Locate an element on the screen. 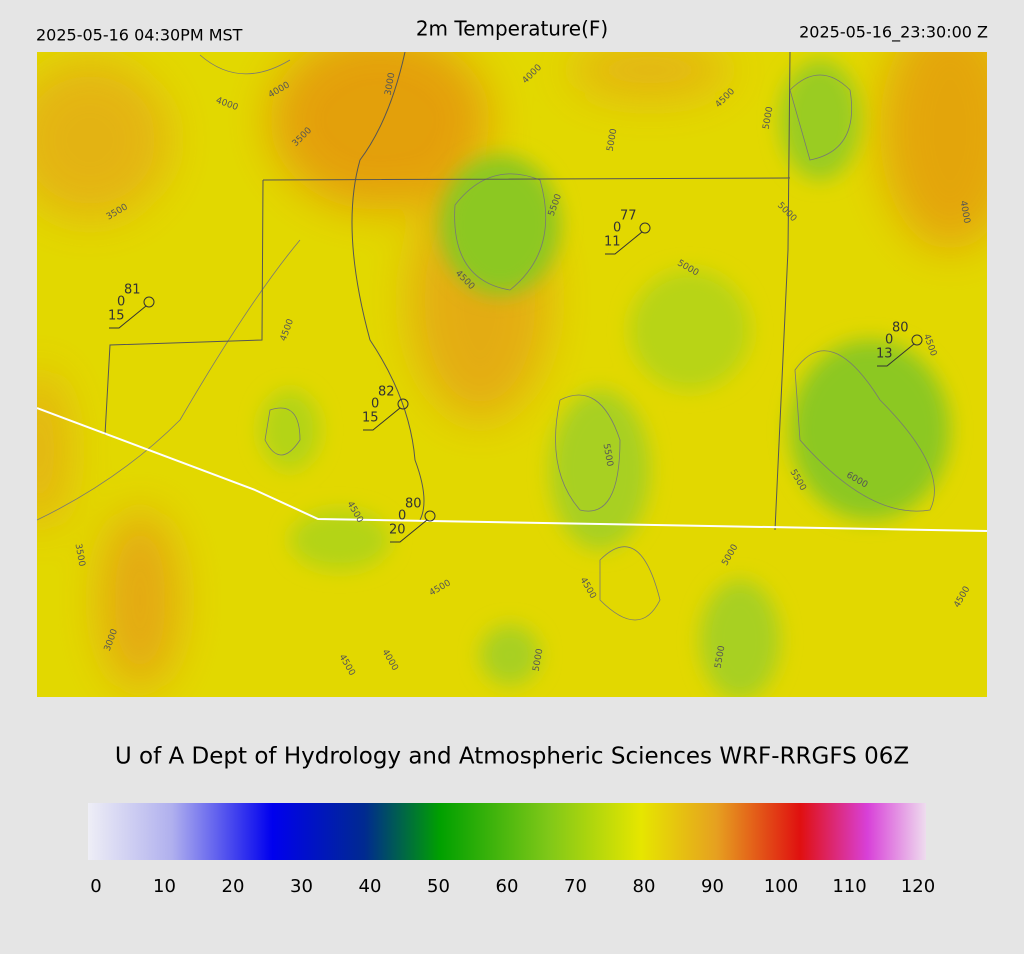 The width and height of the screenshot is (1024, 954). colorbar-tick-label: 90 is located at coordinates (712, 886).